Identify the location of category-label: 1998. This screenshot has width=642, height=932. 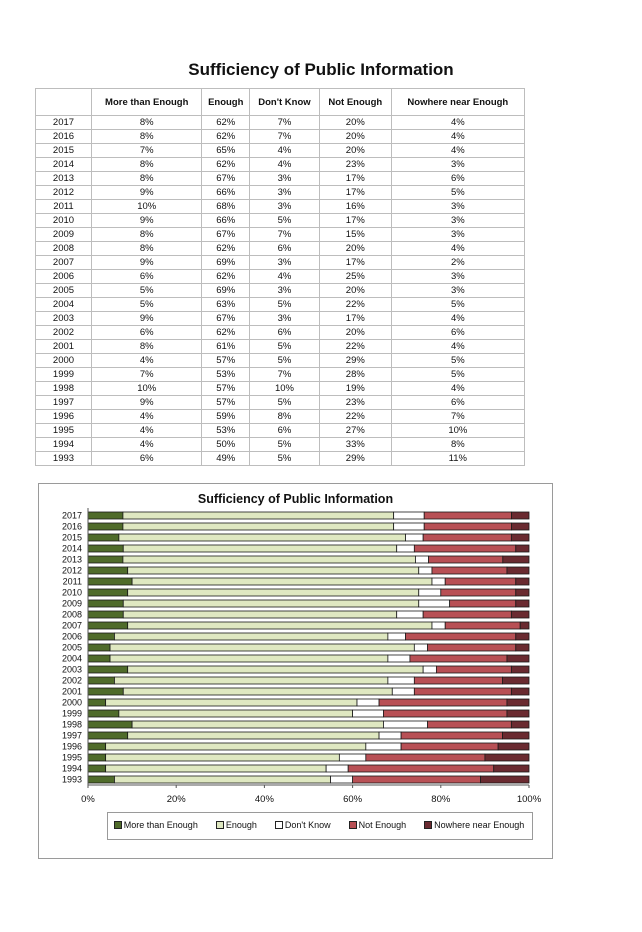
(72, 725).